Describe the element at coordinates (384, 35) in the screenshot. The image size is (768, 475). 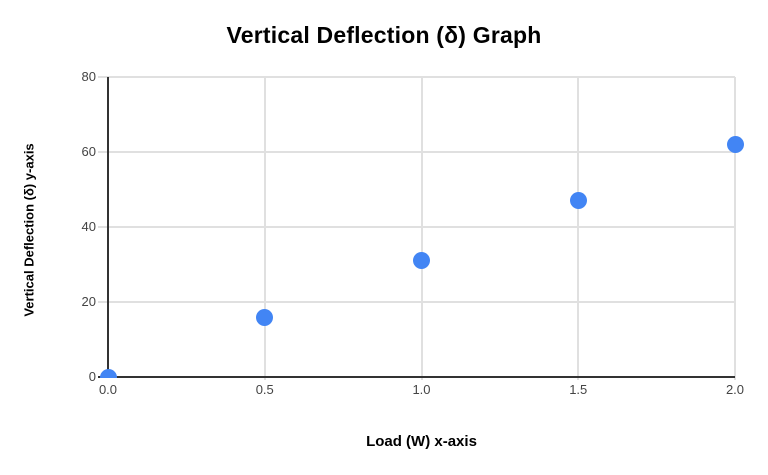
I see `chart-title: Vertical Deflection (δ) Graph` at that location.